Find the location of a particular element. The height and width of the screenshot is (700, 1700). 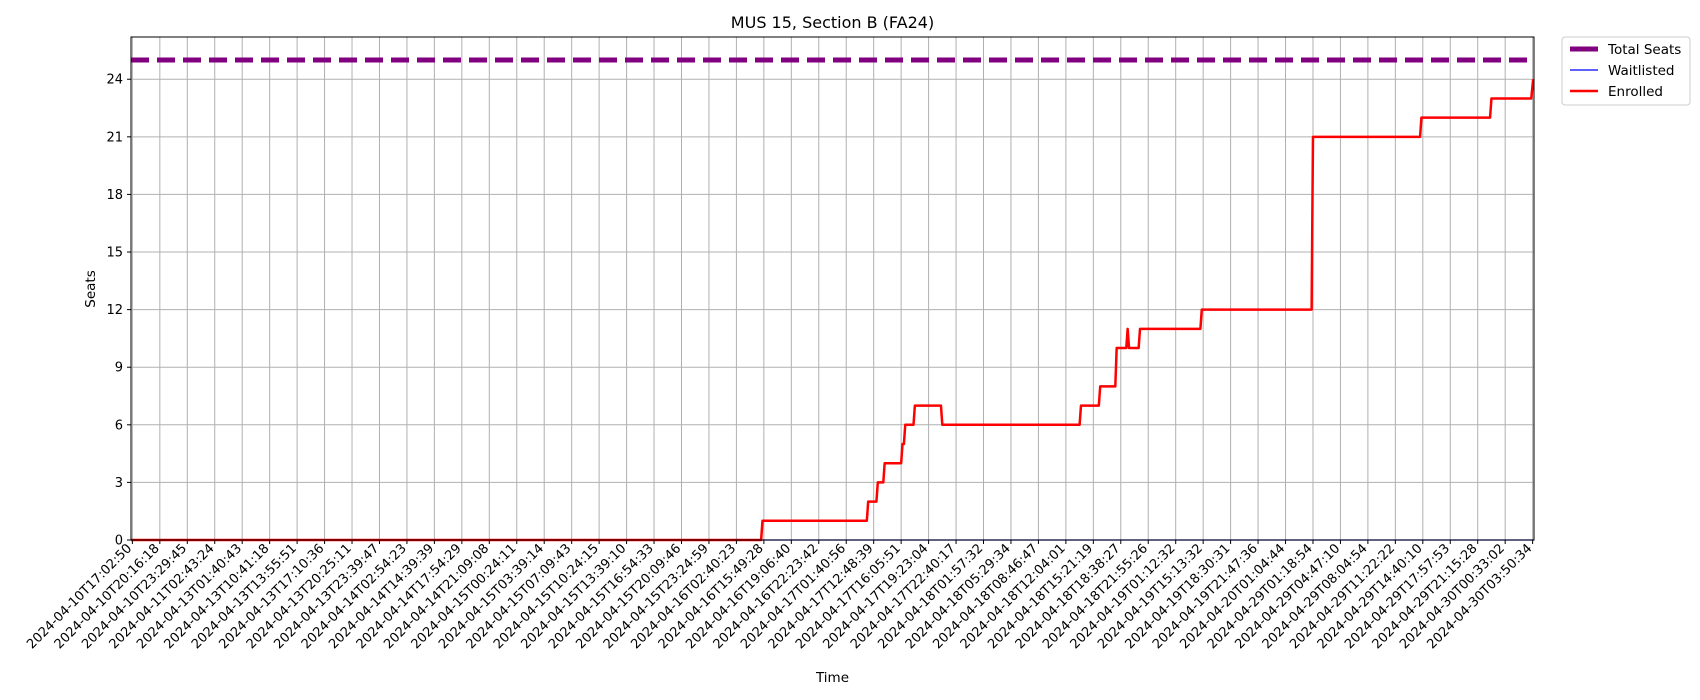

y-tick-label: 18 is located at coordinates (114, 195).